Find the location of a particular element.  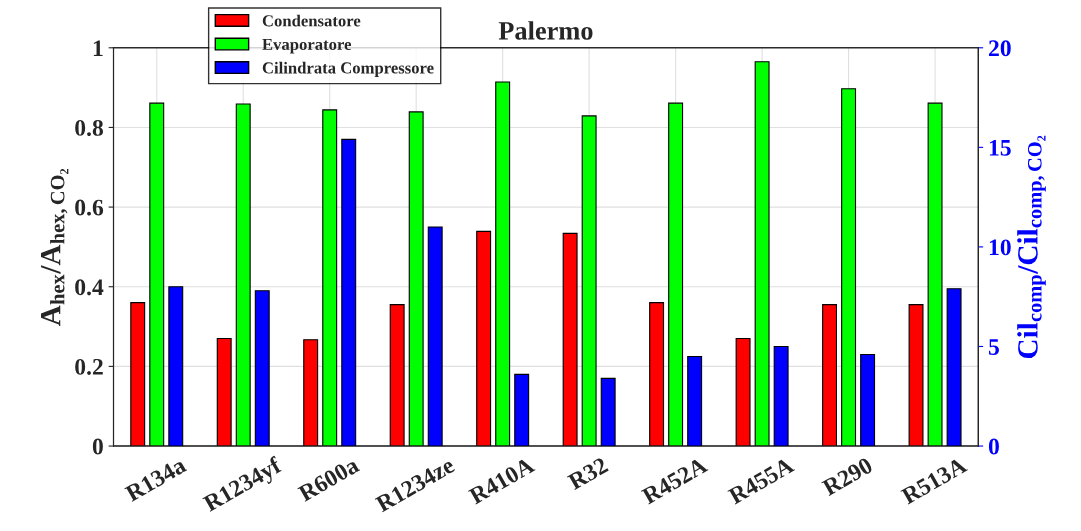

y2-tick-label: 0 is located at coordinates (993, 446).